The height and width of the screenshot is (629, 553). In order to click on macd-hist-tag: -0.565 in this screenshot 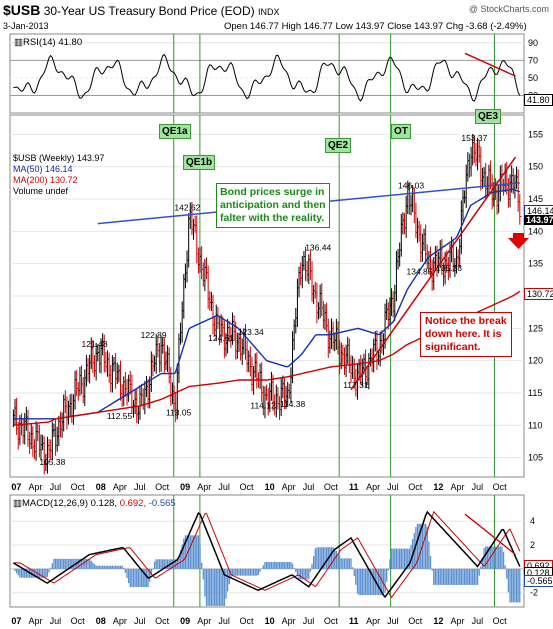, I will do `click(538, 581)`.